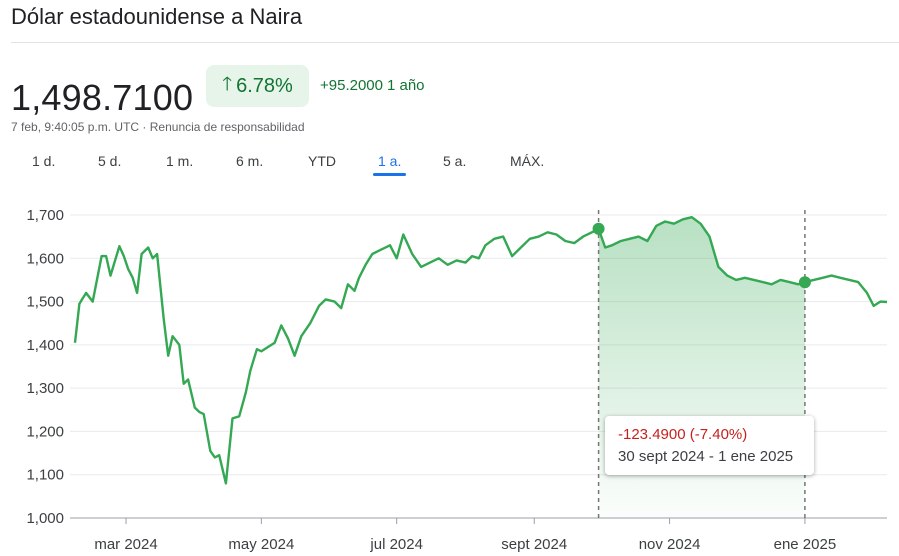 The height and width of the screenshot is (556, 899). Describe the element at coordinates (45, 367) in the screenshot. I see `y-axis-ticks: 1,000 1,100 1,200 1,300 1,400 1,500 1,600 1,700` at that location.